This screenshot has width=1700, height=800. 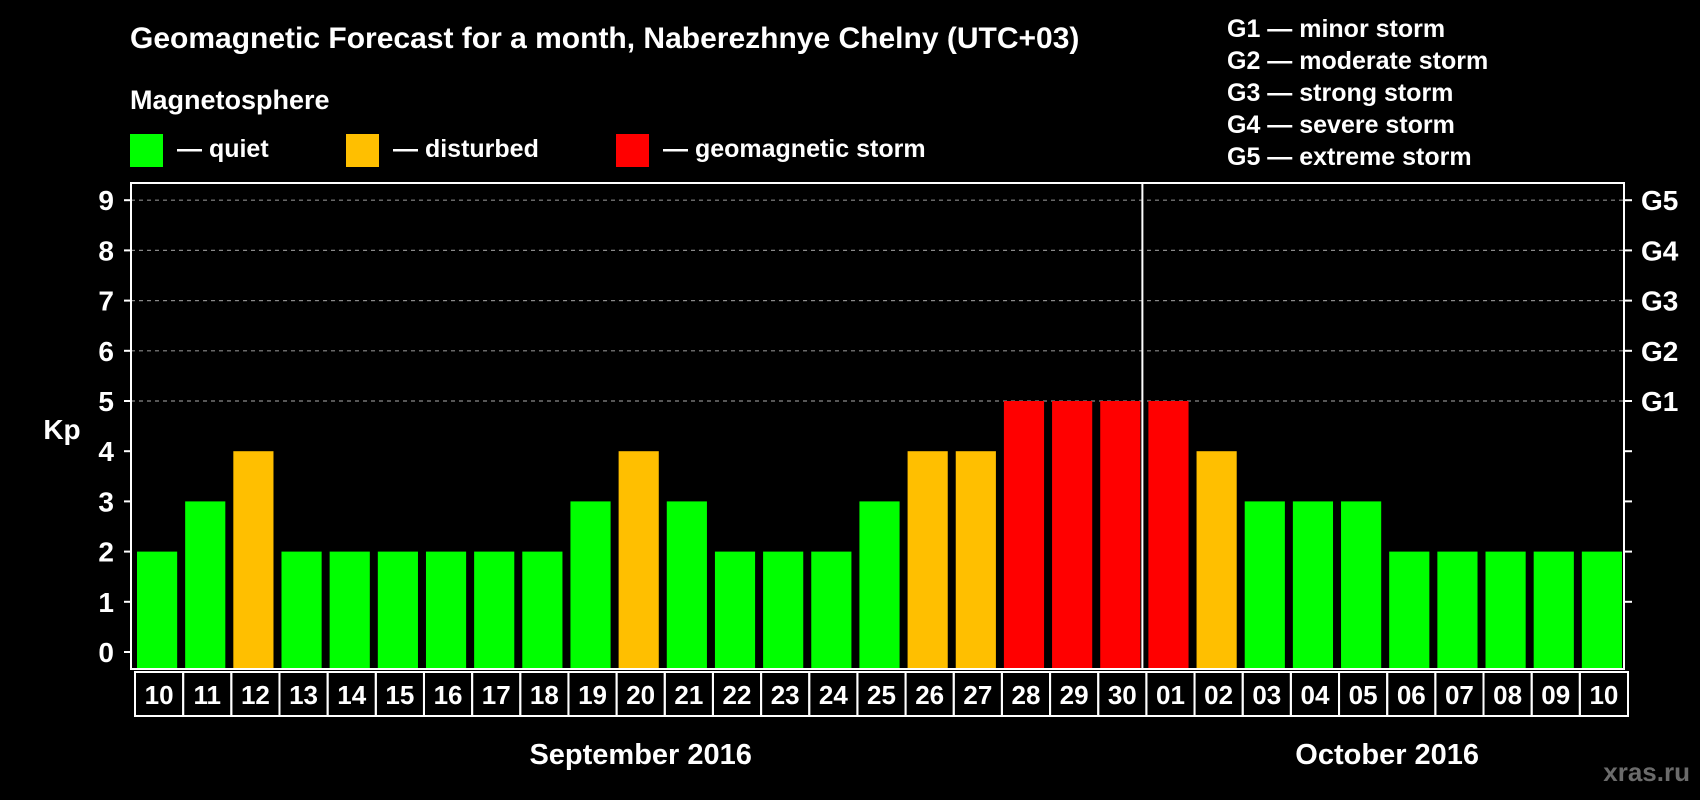 What do you see at coordinates (146, 150) in the screenshot?
I see `legend-swatch-quiet` at bounding box center [146, 150].